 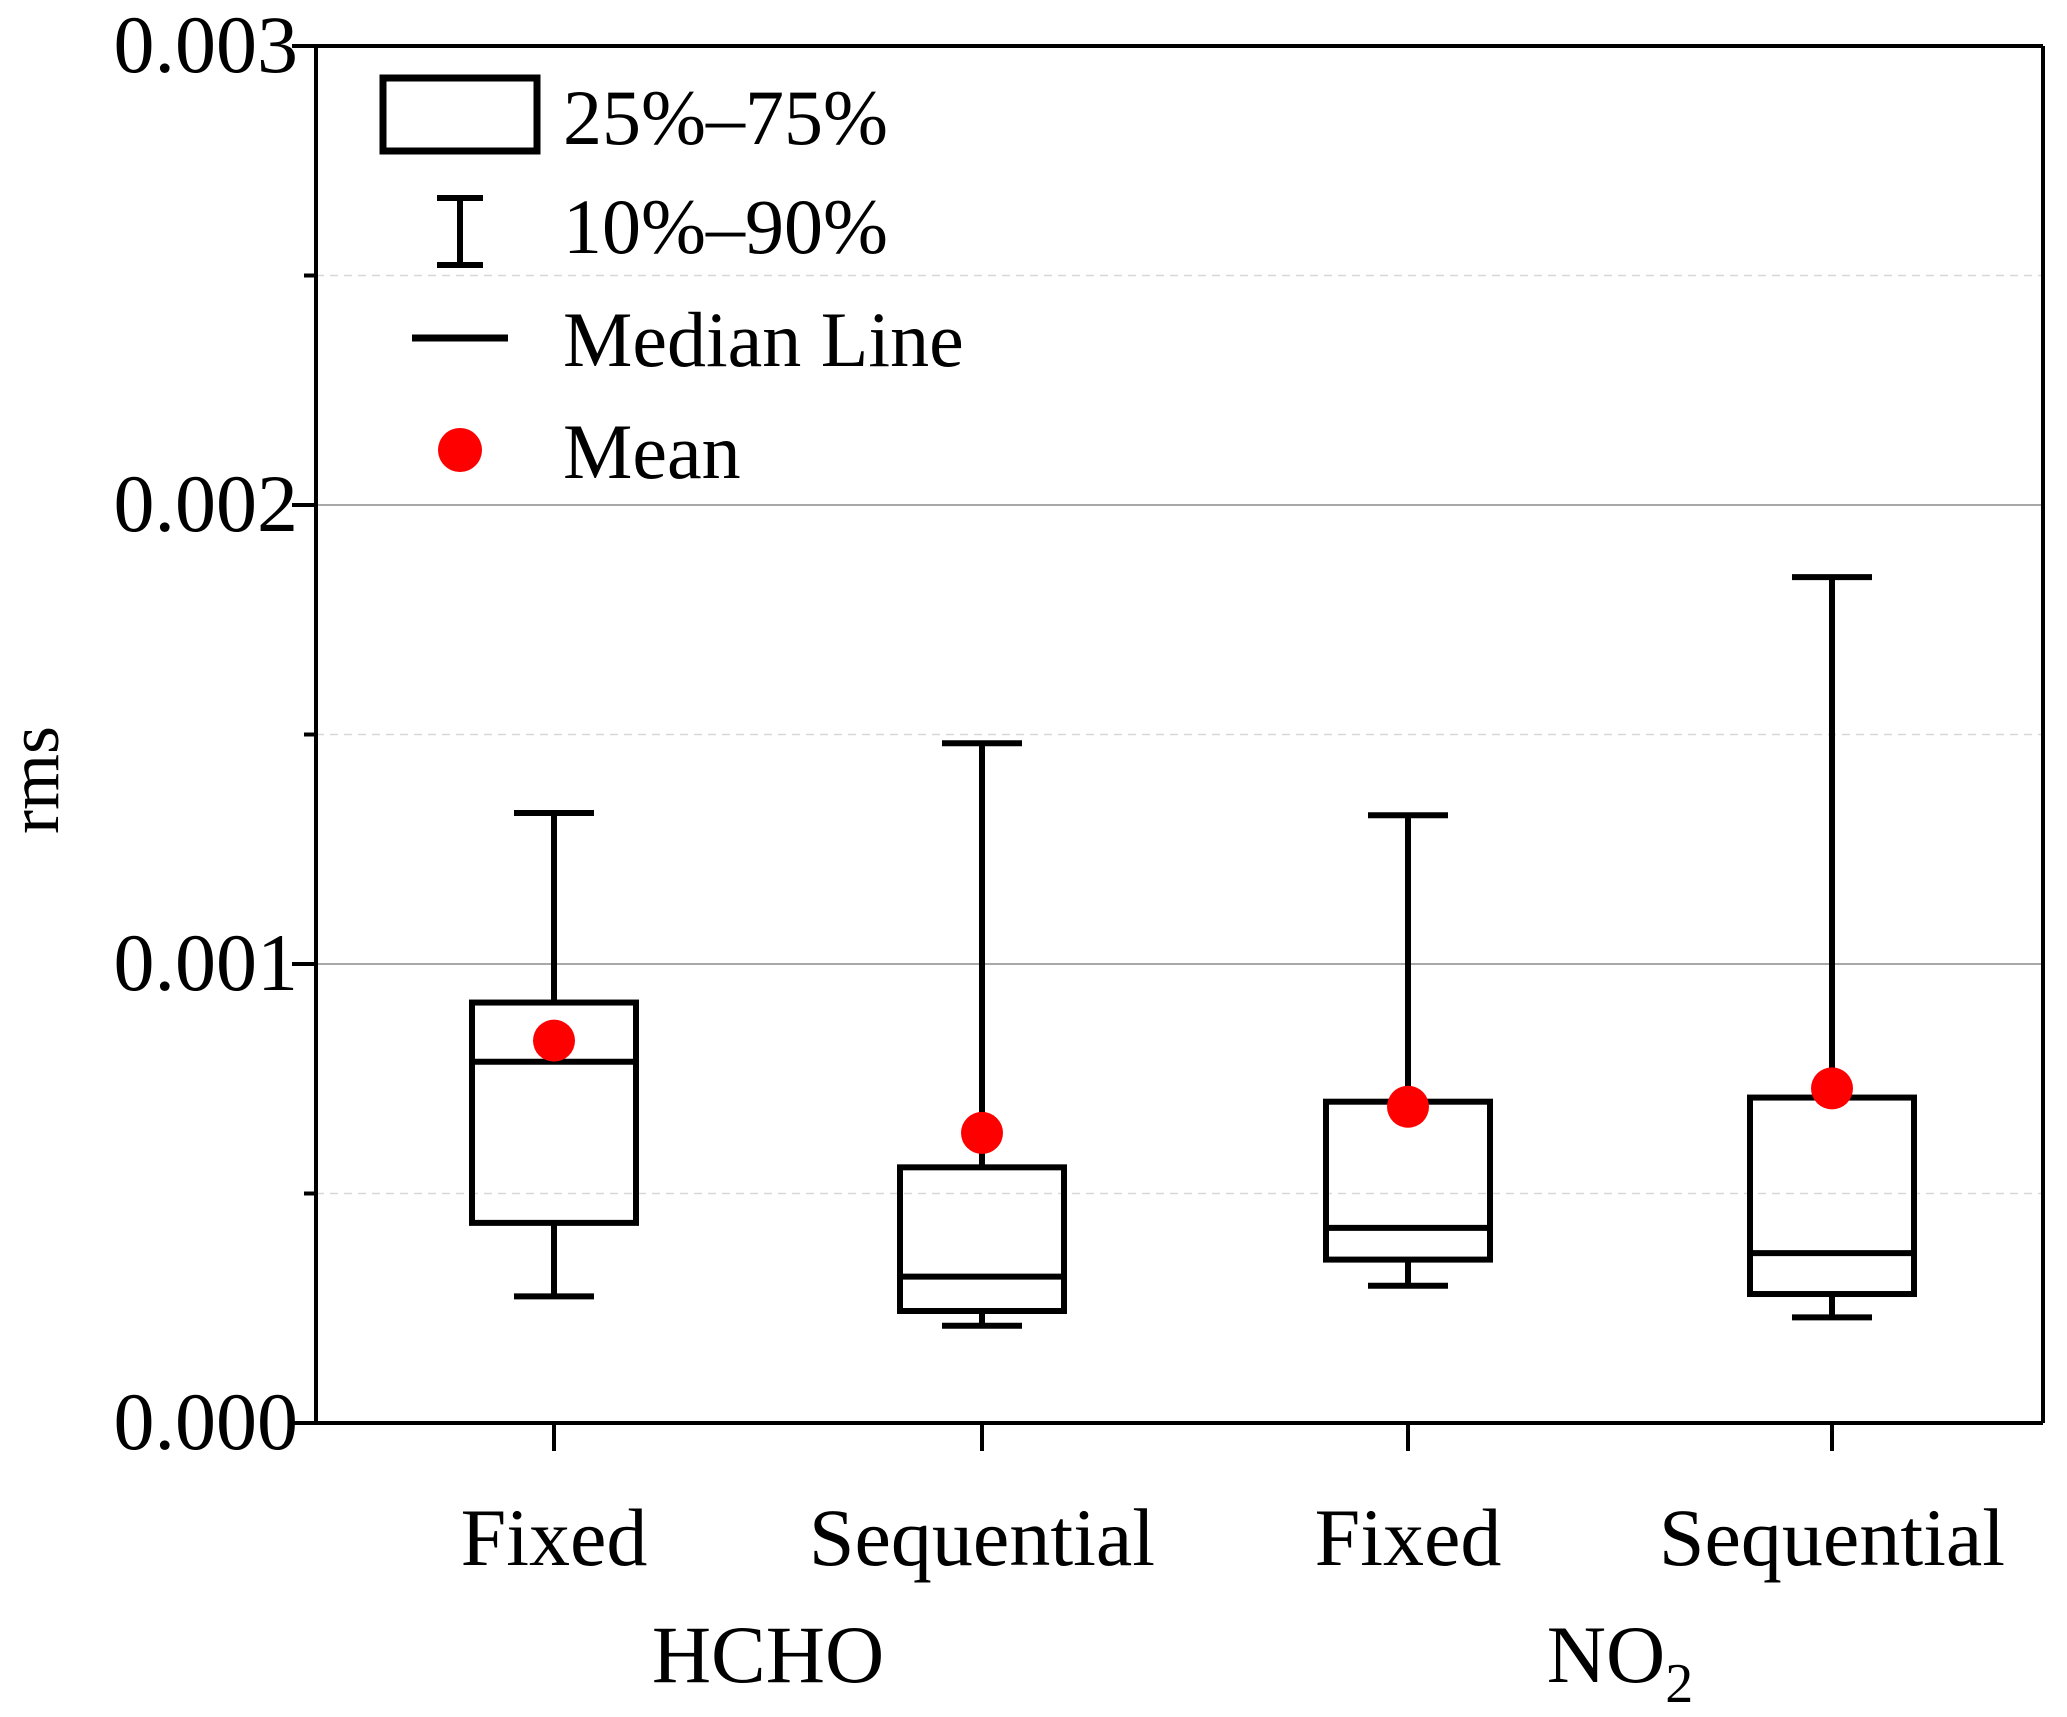 What do you see at coordinates (206, 1421) in the screenshot?
I see `y-tick-label: 0.000` at bounding box center [206, 1421].